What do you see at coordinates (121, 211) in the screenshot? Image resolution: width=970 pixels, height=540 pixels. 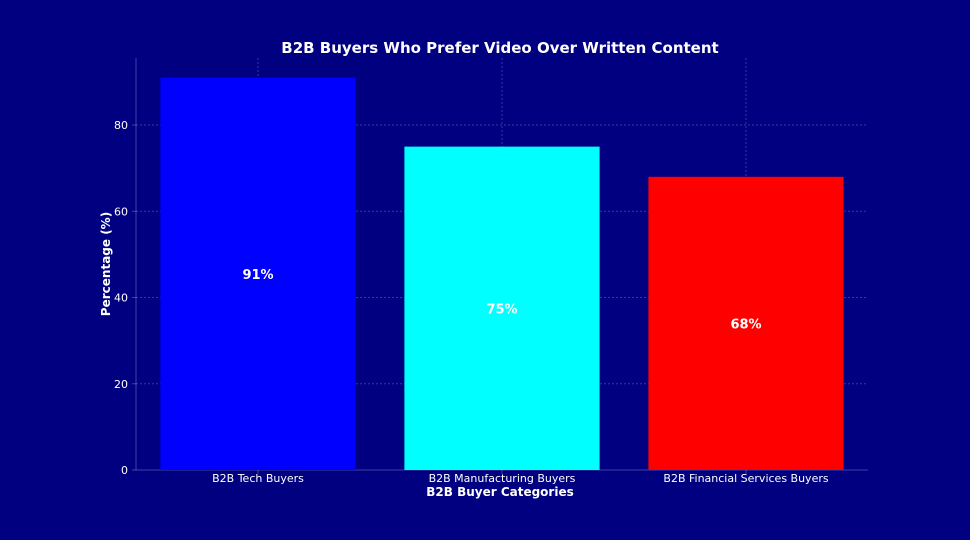 I see `y-tick-label: 60` at bounding box center [121, 211].